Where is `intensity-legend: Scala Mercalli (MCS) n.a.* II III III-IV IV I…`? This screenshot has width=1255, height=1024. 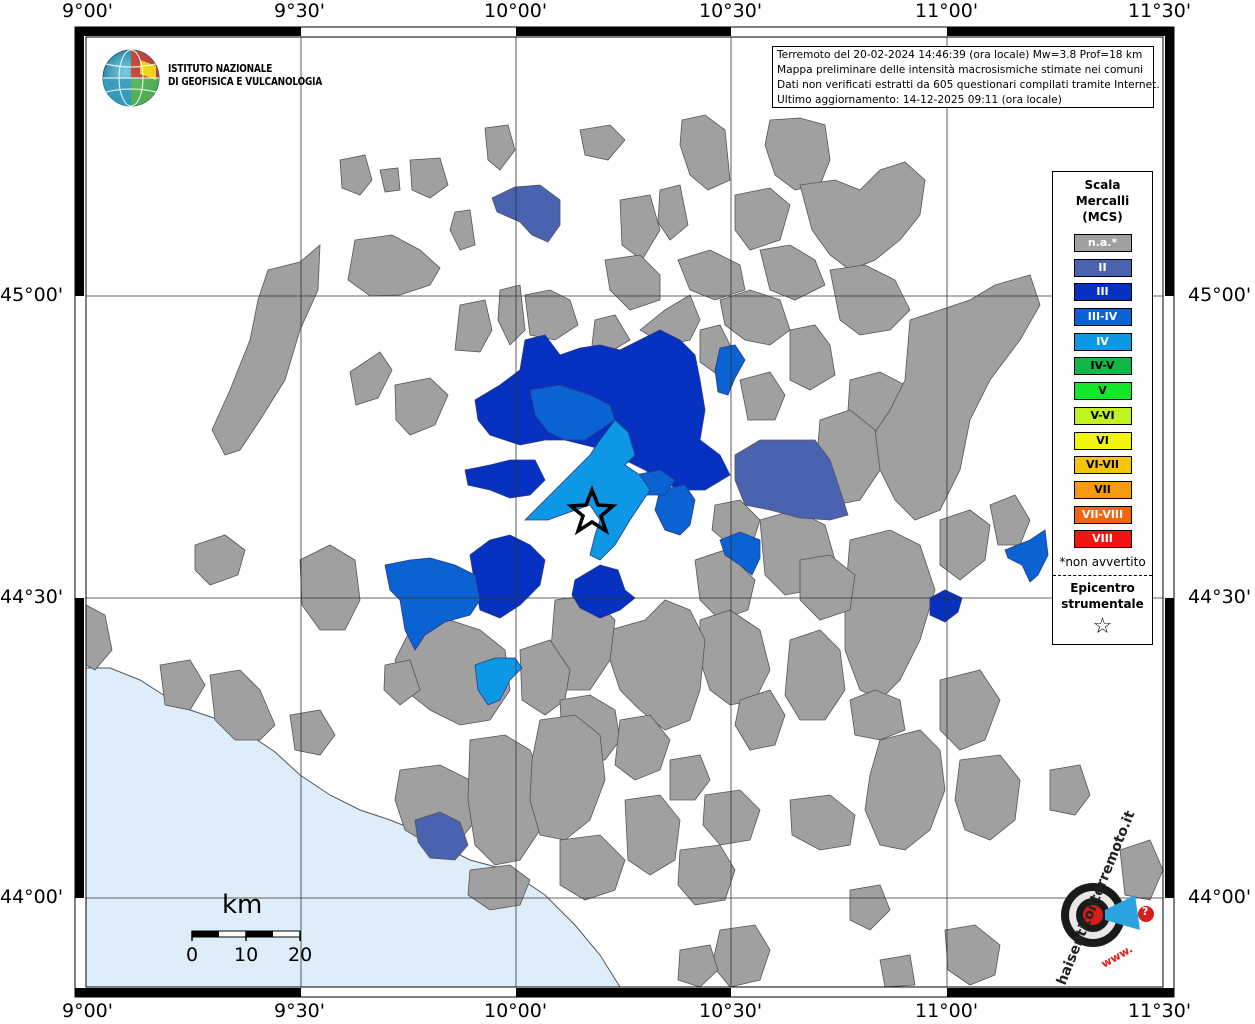
intensity-legend: Scala Mercalli (MCS) n.a.* II III III-IV IV I… is located at coordinates (1102, 408).